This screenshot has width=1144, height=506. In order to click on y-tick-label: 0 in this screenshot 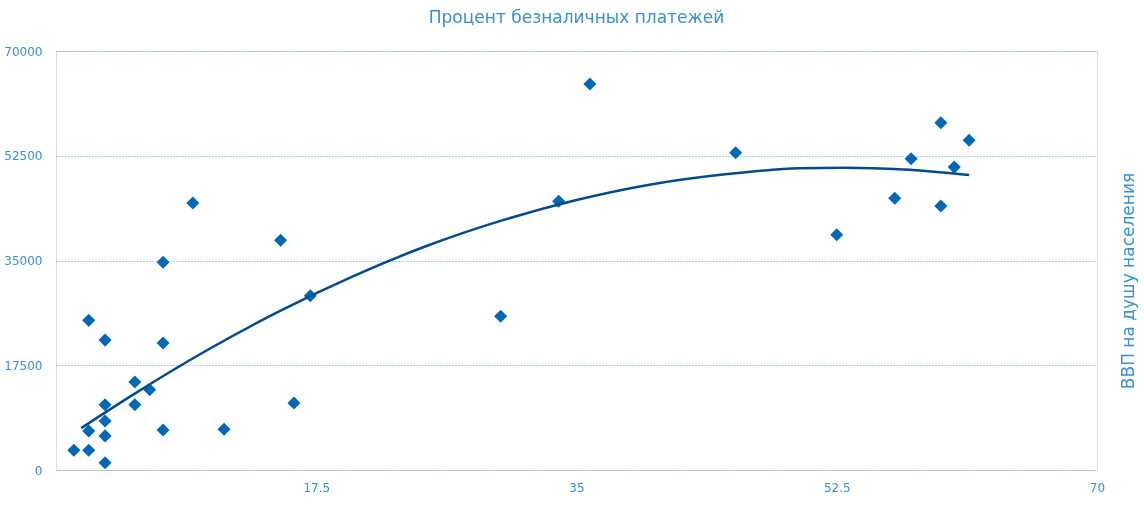, I will do `click(38, 470)`.